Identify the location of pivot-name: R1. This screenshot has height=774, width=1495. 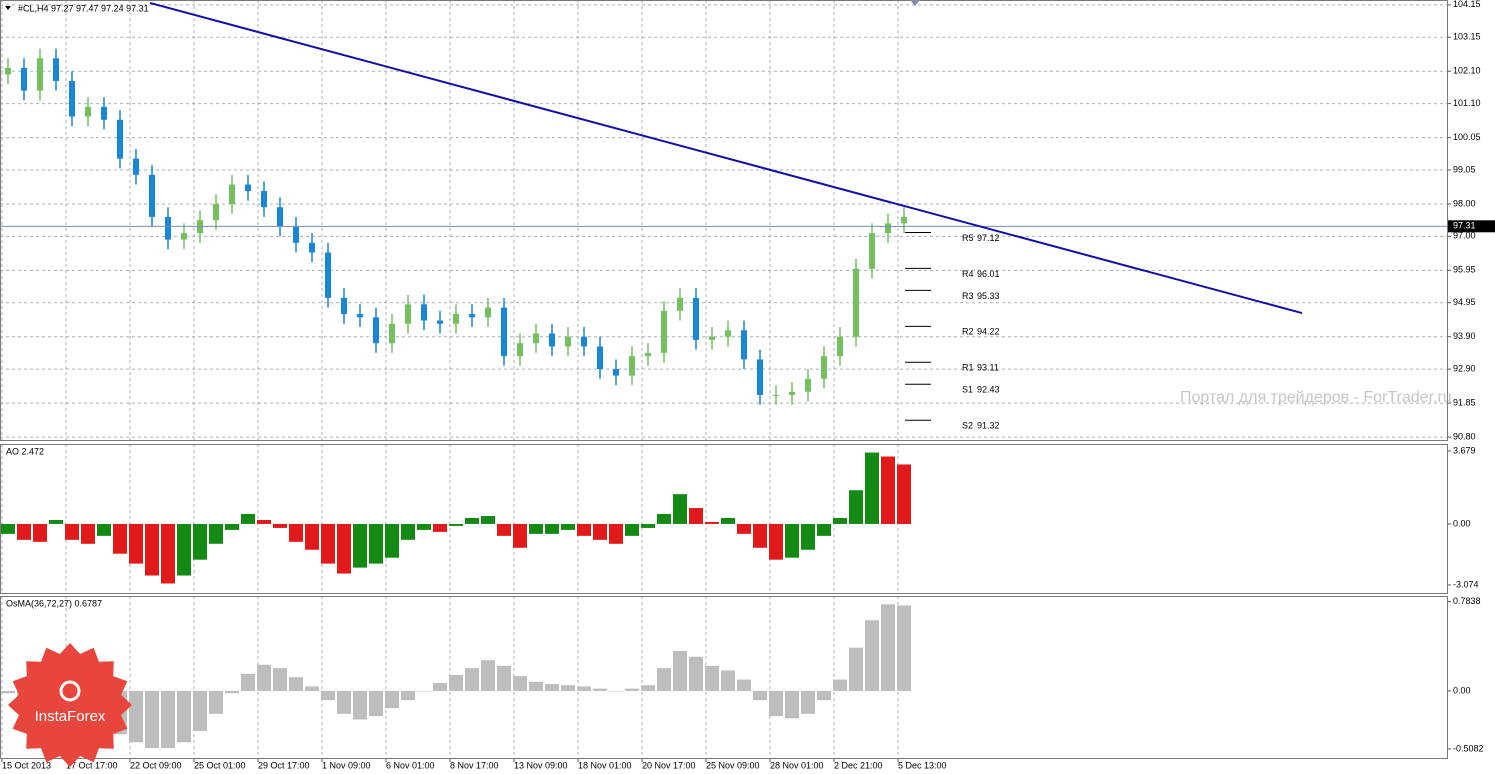
(968, 368).